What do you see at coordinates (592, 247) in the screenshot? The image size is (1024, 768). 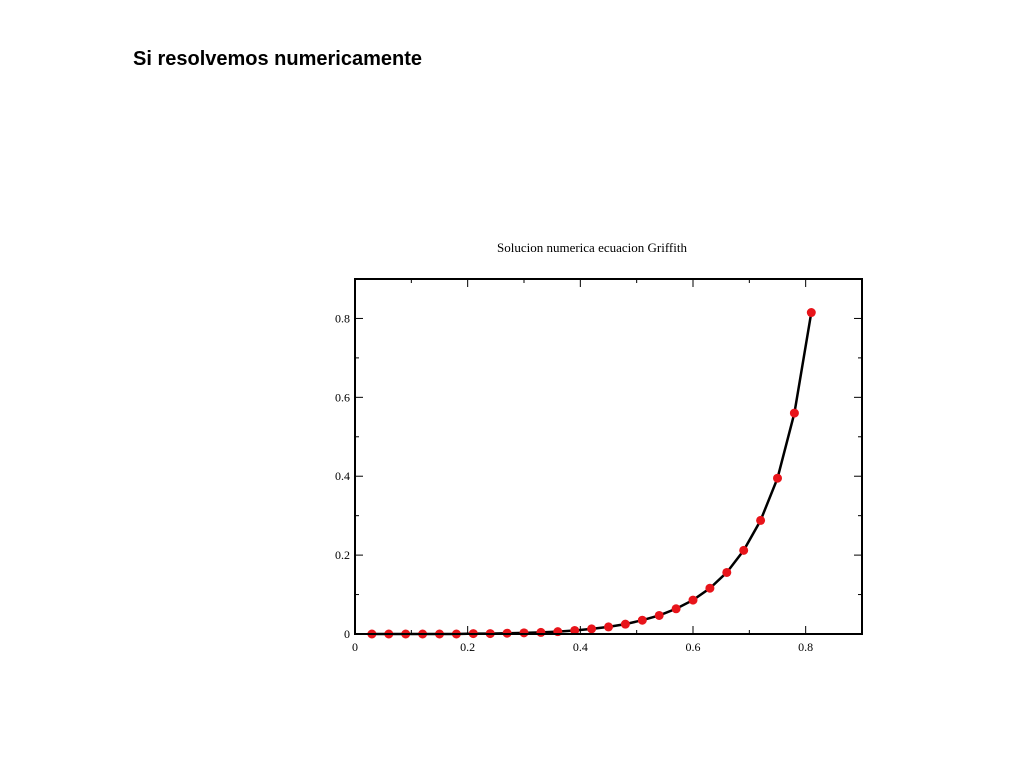 I see `chart-title: Solucion numerica ecuacion Griffith` at bounding box center [592, 247].